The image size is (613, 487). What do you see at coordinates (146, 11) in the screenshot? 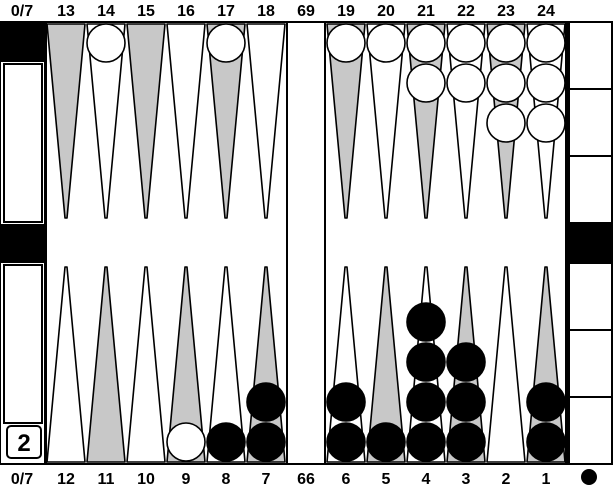
I see `top-point-label: 15` at bounding box center [146, 11].